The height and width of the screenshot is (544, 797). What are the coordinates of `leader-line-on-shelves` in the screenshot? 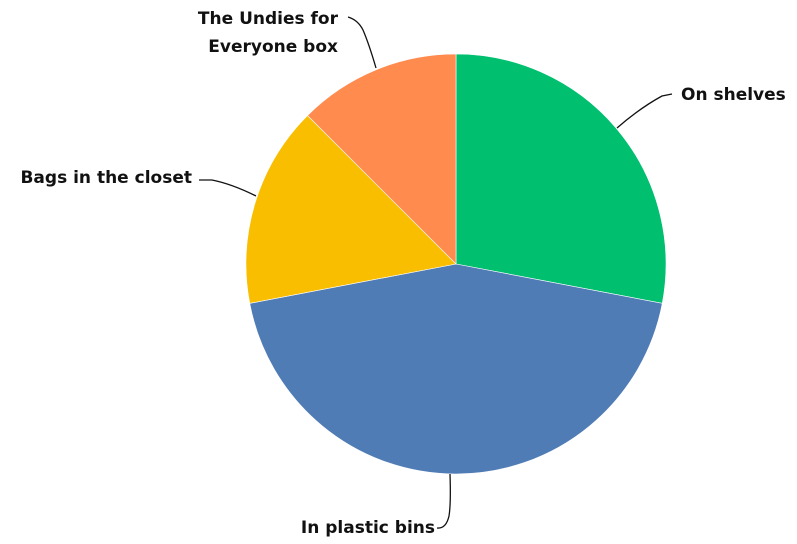 It's located at (644, 111).